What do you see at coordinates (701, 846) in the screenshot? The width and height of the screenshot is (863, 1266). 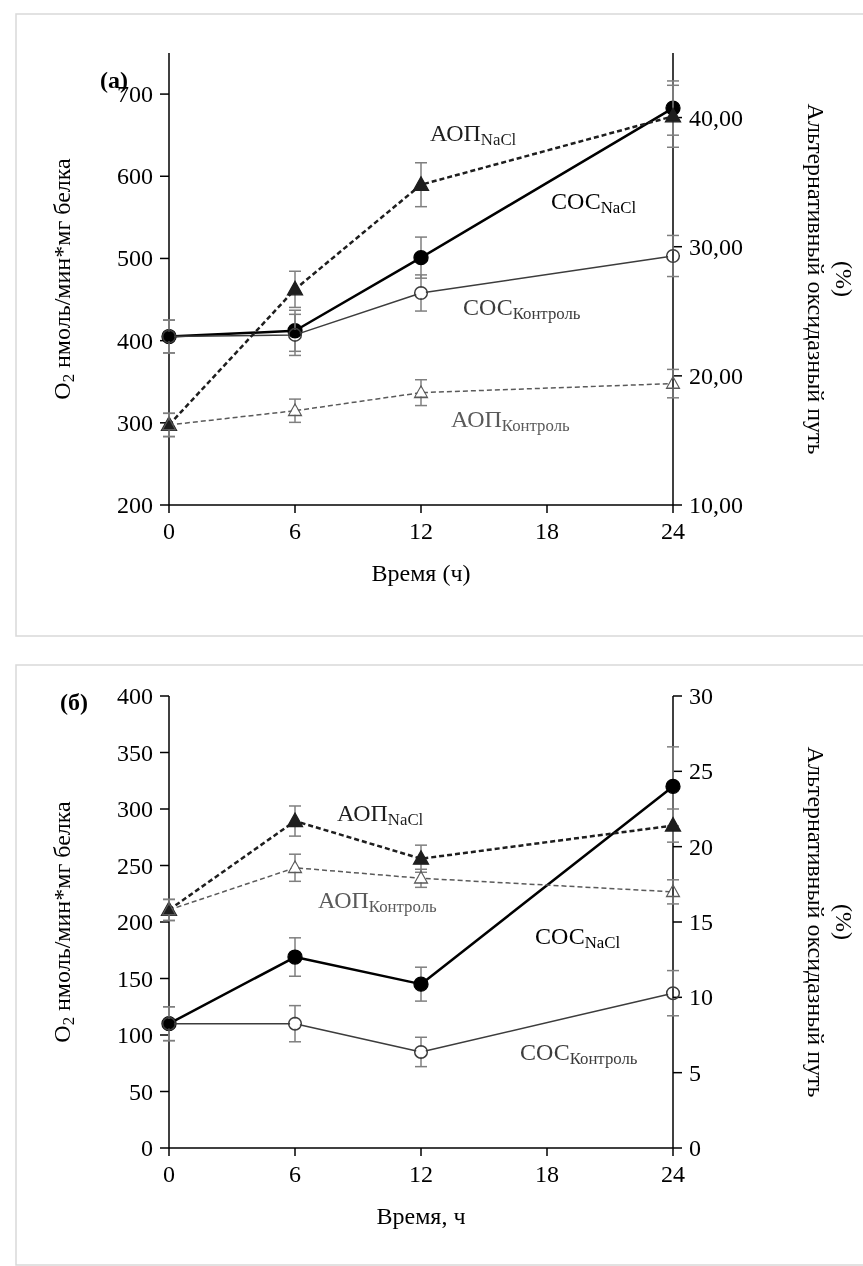 I see `y2-tick-label: 20` at bounding box center [701, 846].